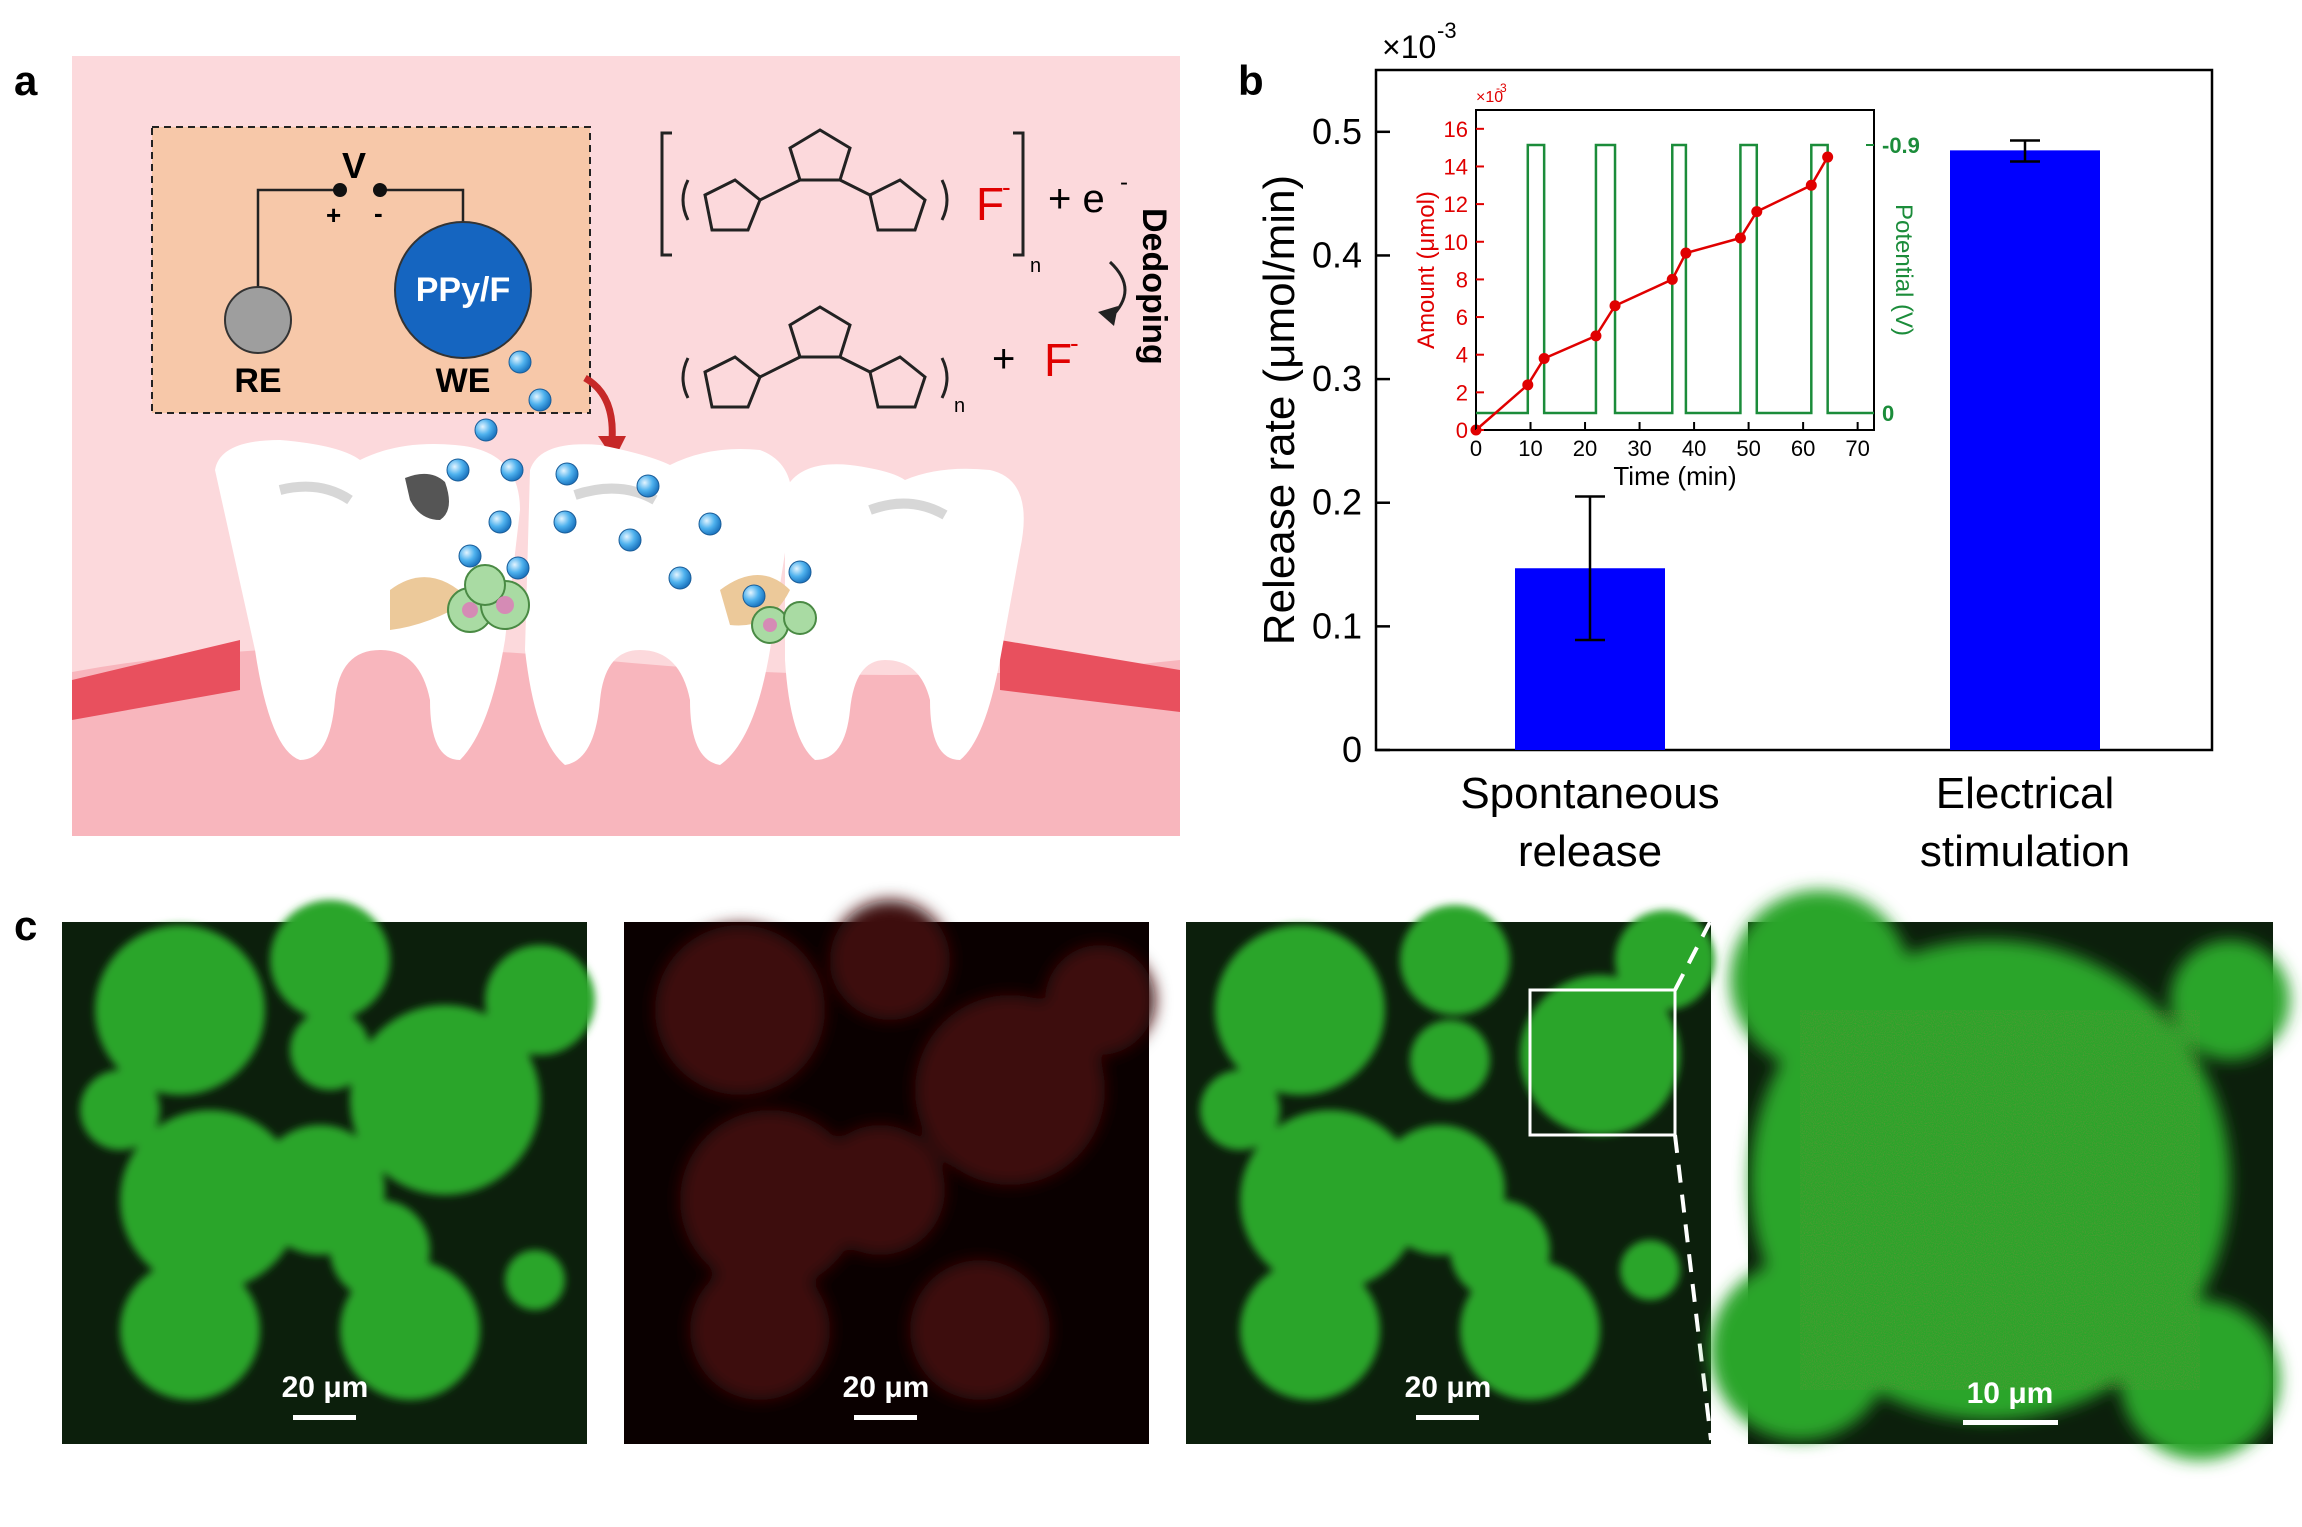 The width and height of the screenshot is (2302, 1527). What do you see at coordinates (1337, 378) in the screenshot?
I see `y-tick-label: 0.3` at bounding box center [1337, 378].